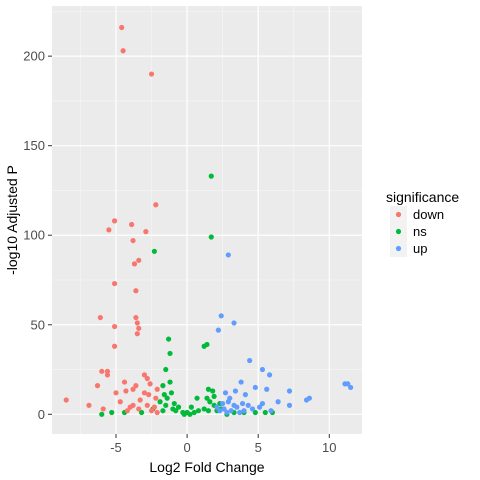 The image size is (480, 480). I want to click on legend-swatch-down, so click(398, 214).